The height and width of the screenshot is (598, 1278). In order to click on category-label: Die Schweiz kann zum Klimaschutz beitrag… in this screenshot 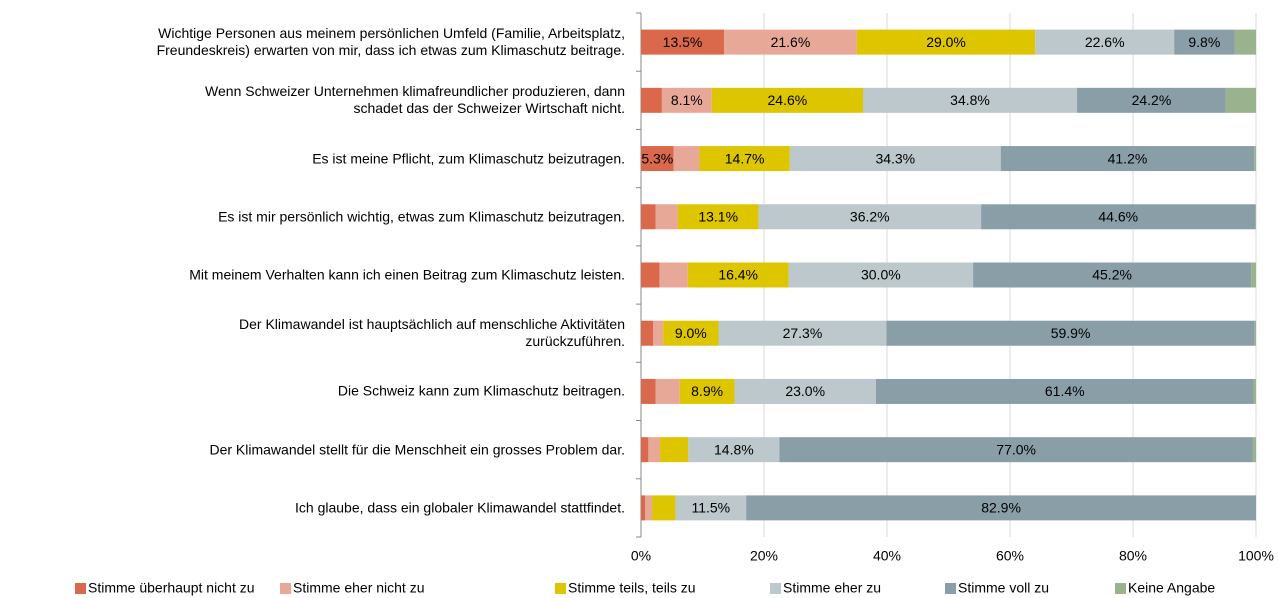, I will do `click(481, 390)`.